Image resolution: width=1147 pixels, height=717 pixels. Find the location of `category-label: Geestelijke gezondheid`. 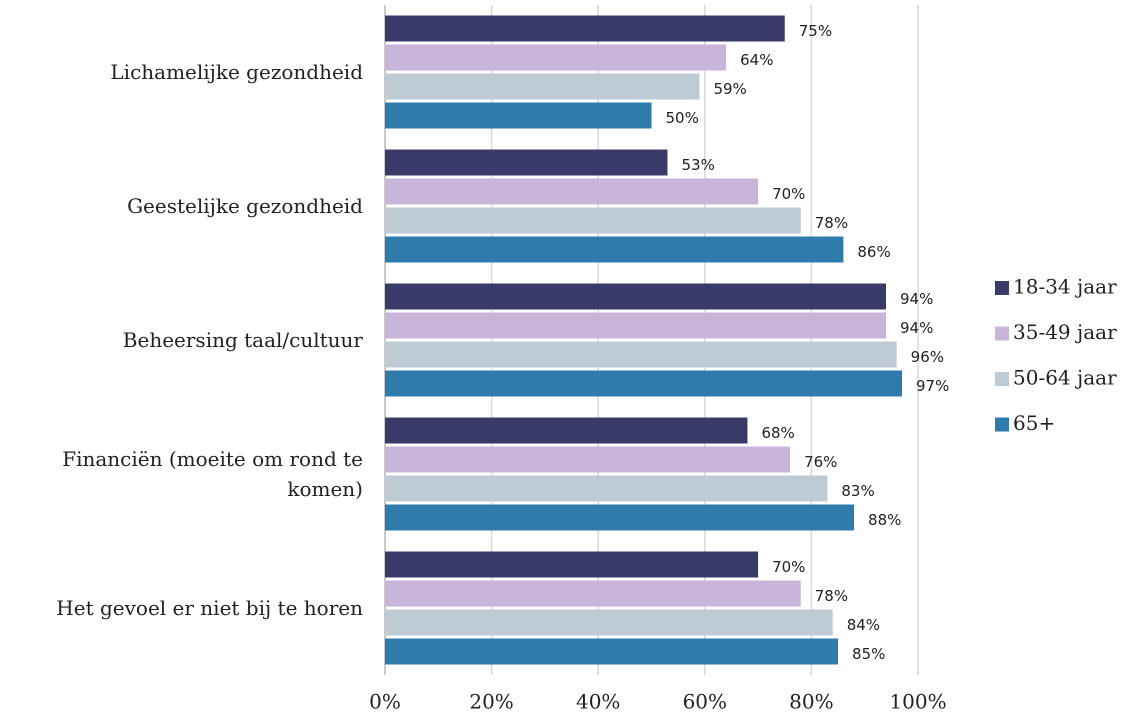

category-label: Geestelijke gezondheid is located at coordinates (245, 206).